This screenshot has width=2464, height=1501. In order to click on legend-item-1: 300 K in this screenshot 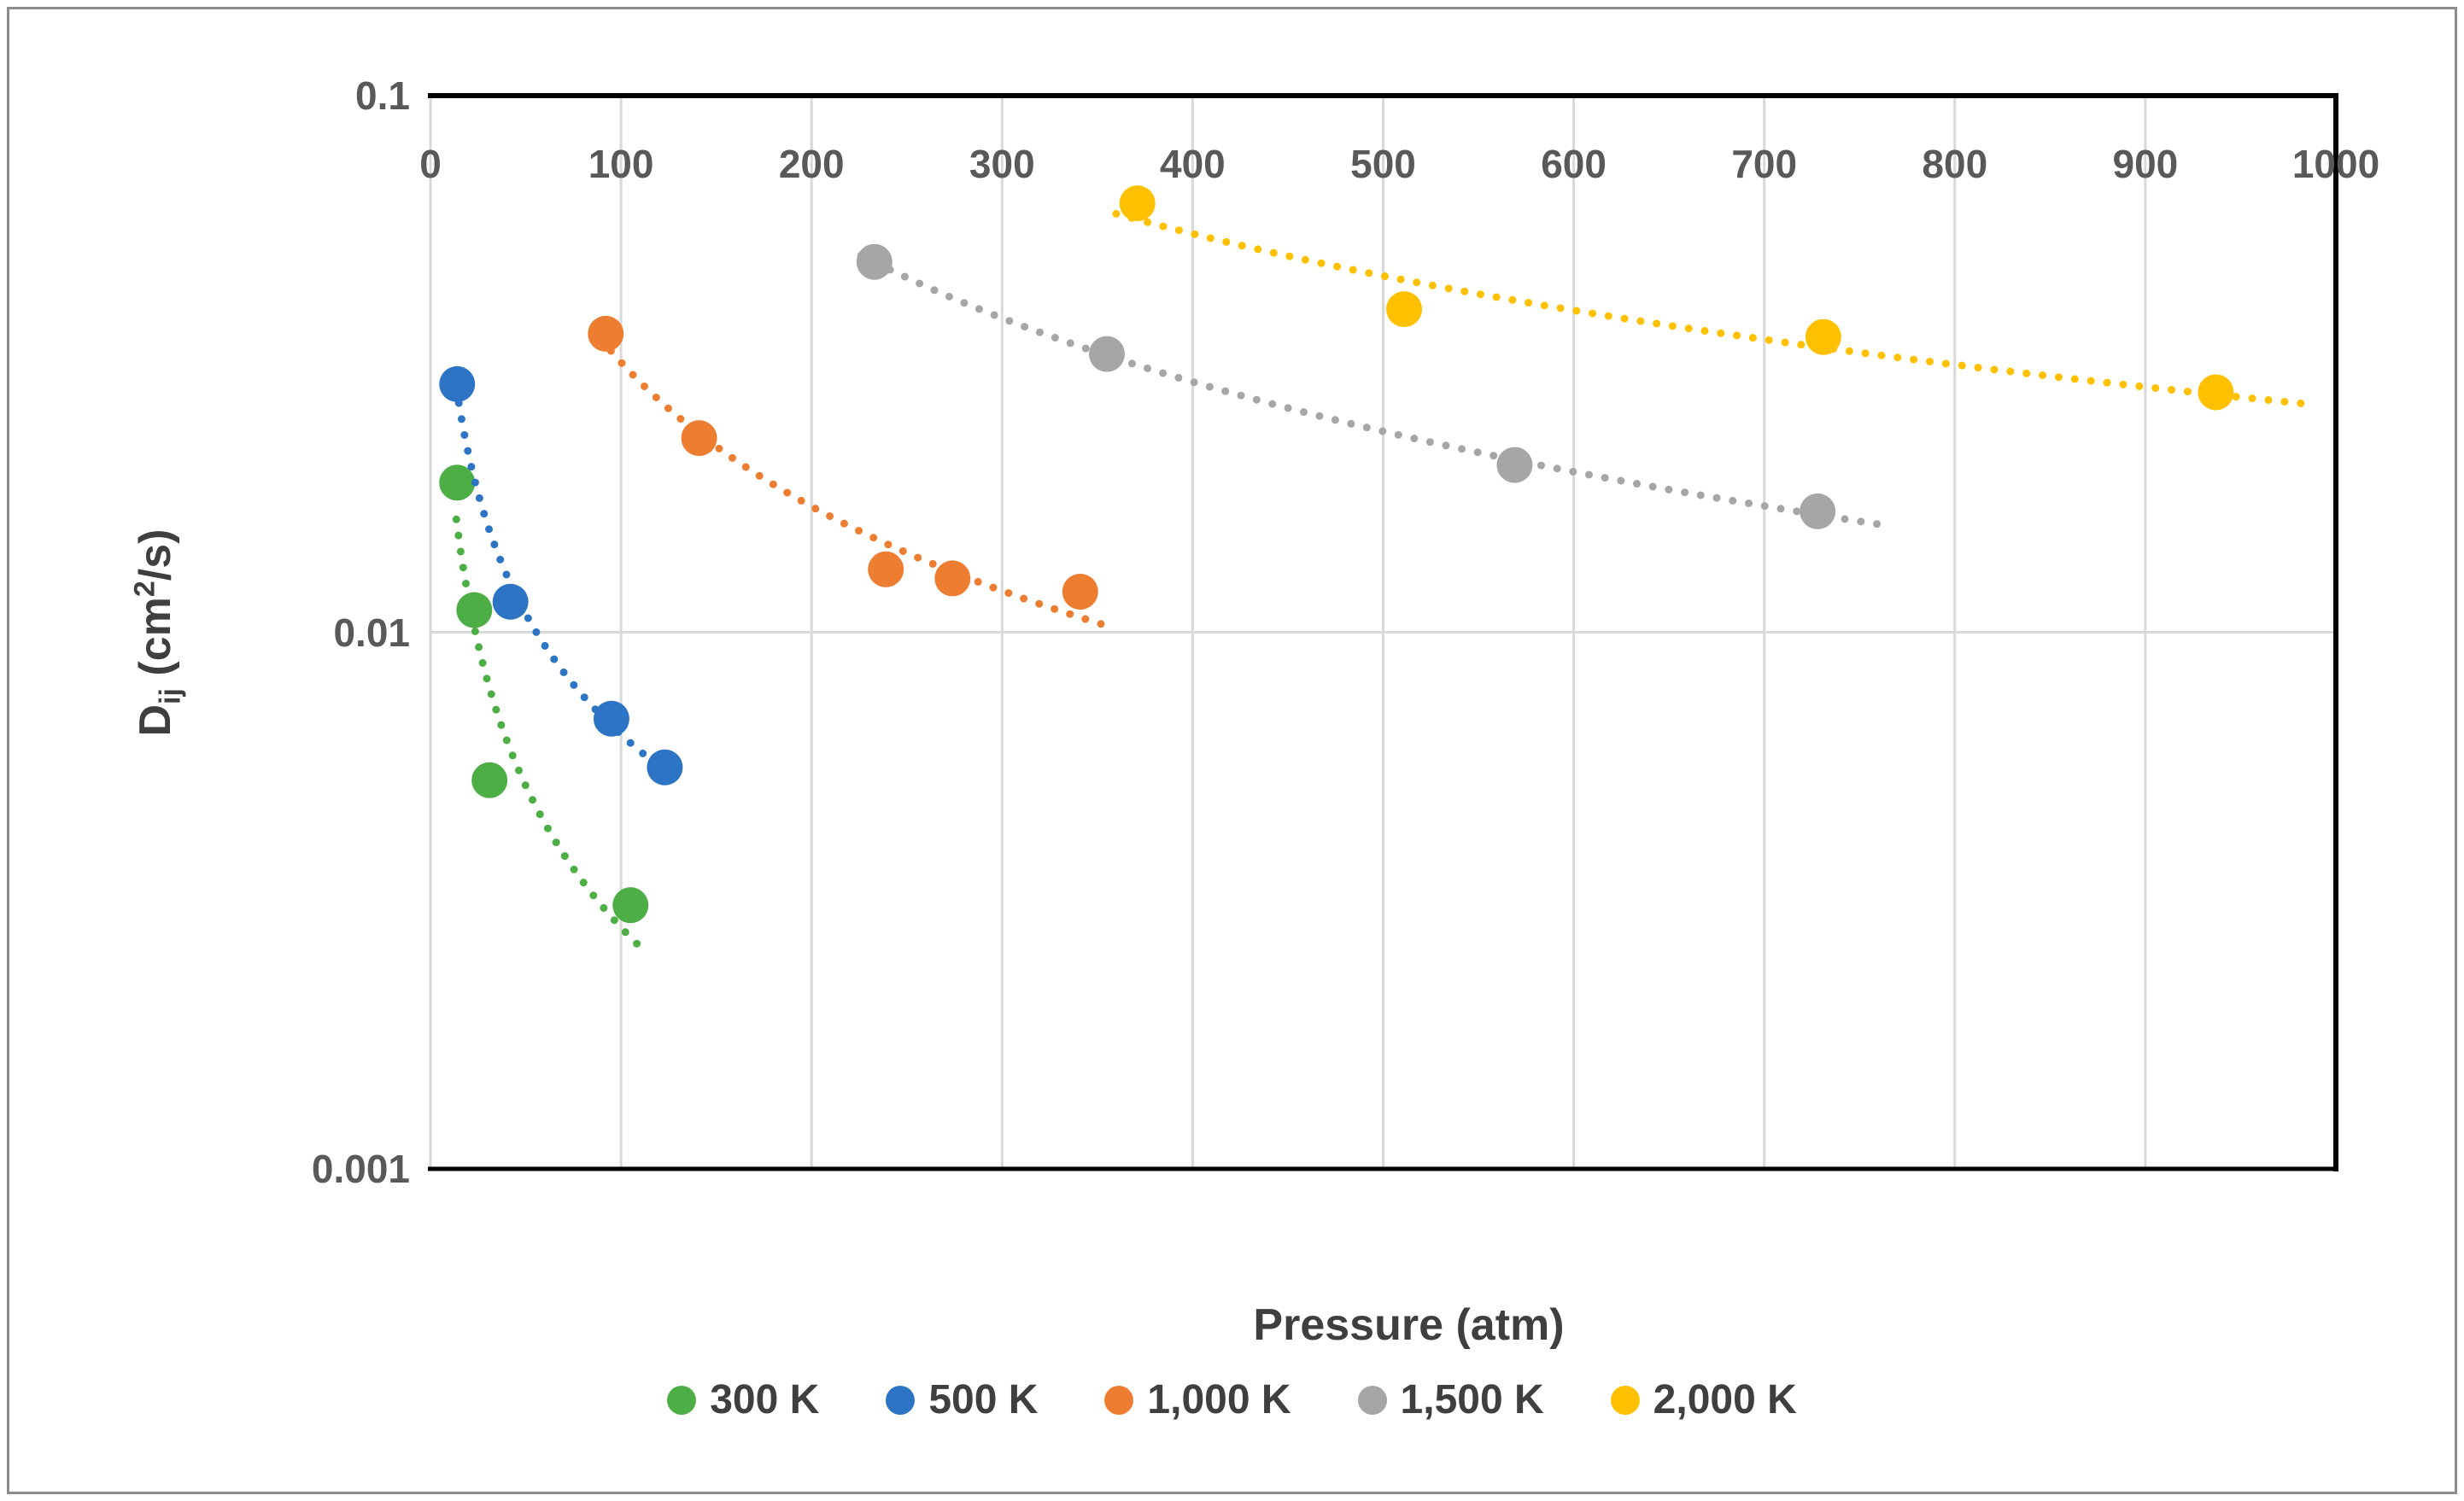, I will do `click(743, 1399)`.